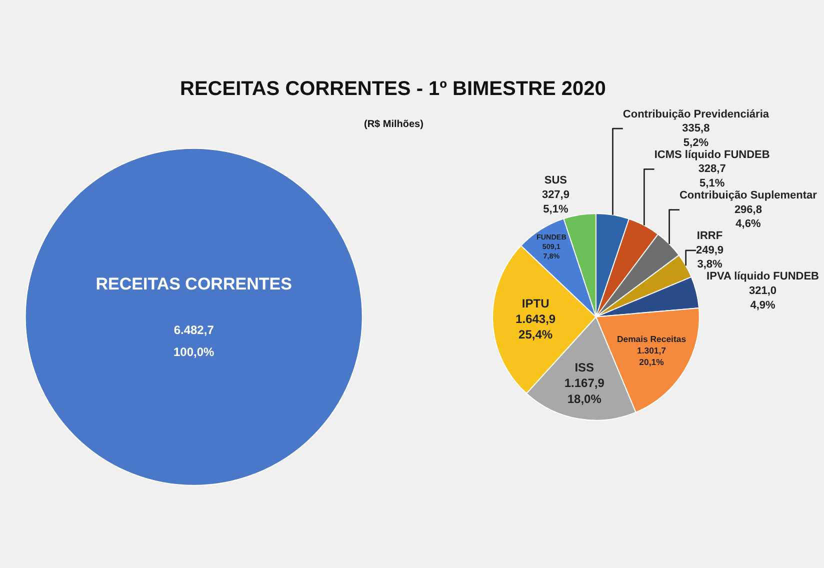 The width and height of the screenshot is (824, 568). What do you see at coordinates (763, 298) in the screenshot?
I see `data-label: 321,0 4,9%` at bounding box center [763, 298].